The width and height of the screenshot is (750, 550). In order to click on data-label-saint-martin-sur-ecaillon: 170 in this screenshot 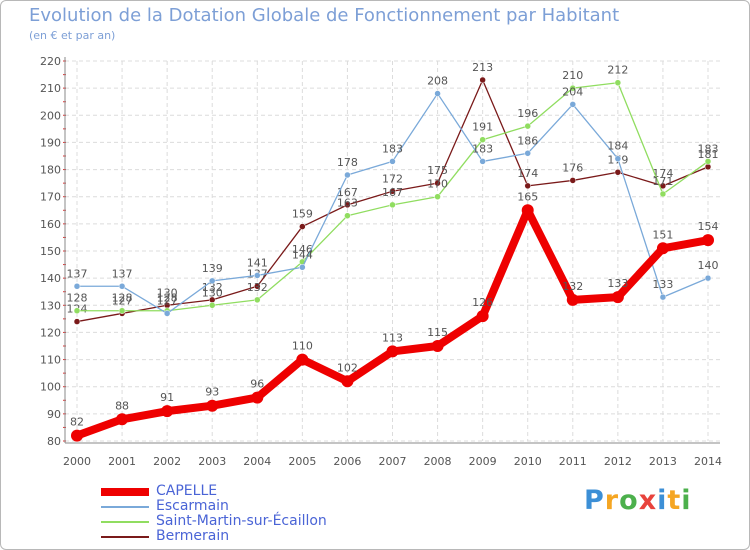, I will do `click(437, 184)`.